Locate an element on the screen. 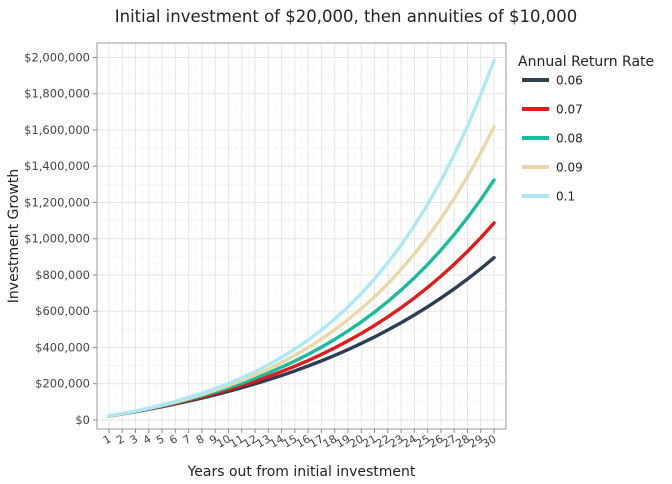  y-tick-label: $1,400,000 is located at coordinates (57, 166).